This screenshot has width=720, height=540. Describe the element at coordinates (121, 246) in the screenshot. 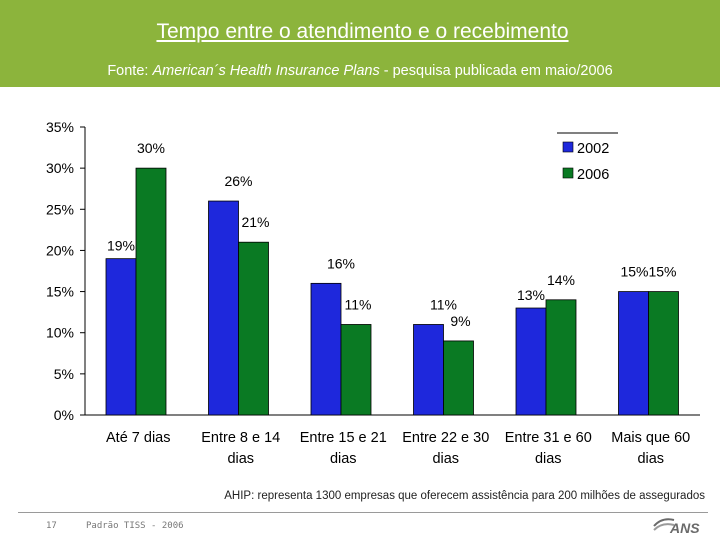

I see `data-label-2002: 19%` at that location.